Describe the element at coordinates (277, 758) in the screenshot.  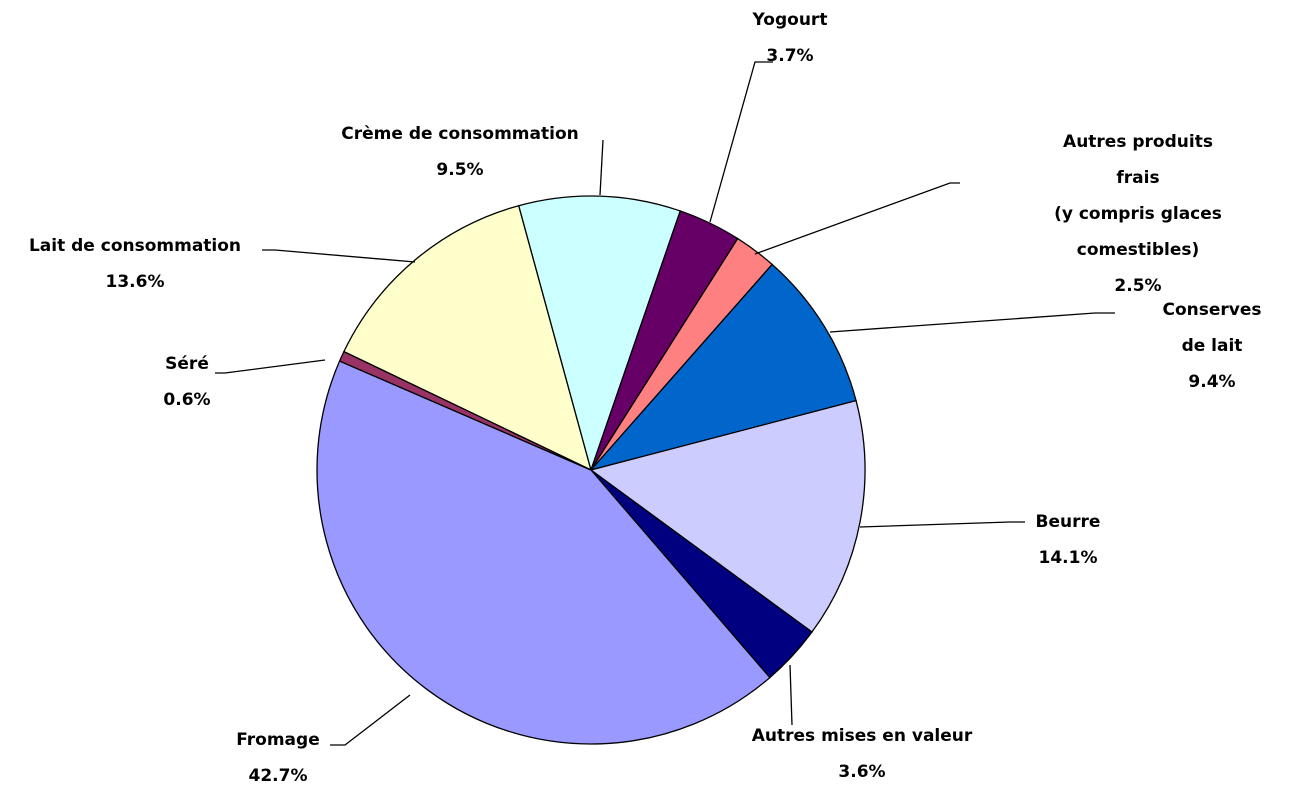
I see `slice-label: Fromage 42.7%` at that location.